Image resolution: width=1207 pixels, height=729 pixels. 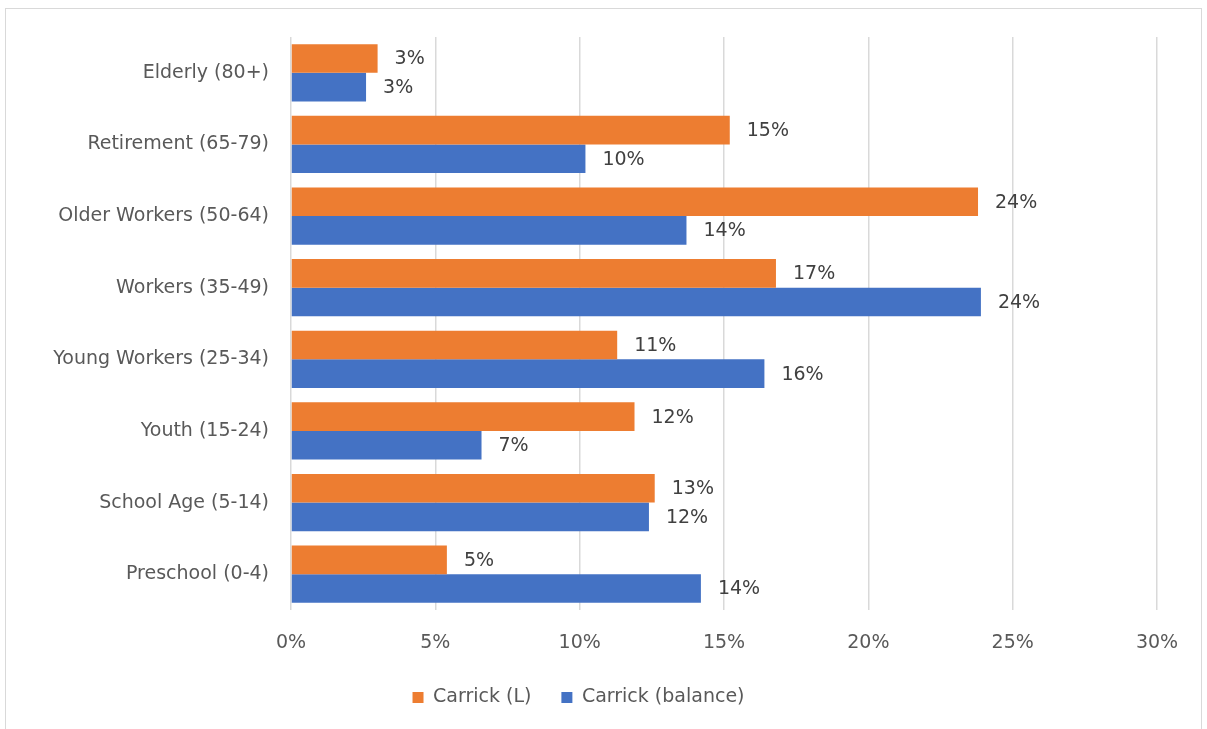 I want to click on y-tick-label: Older Workers (50-64), so click(x=163, y=214).